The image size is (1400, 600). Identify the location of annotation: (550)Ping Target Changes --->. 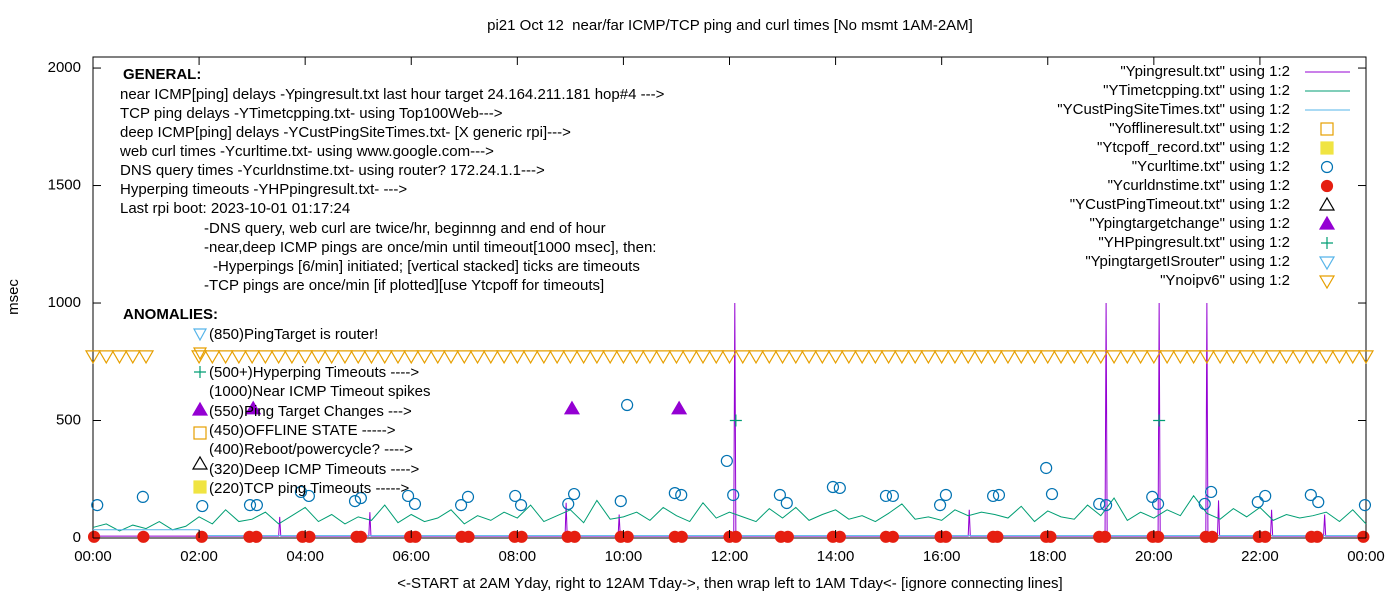
(310, 411).